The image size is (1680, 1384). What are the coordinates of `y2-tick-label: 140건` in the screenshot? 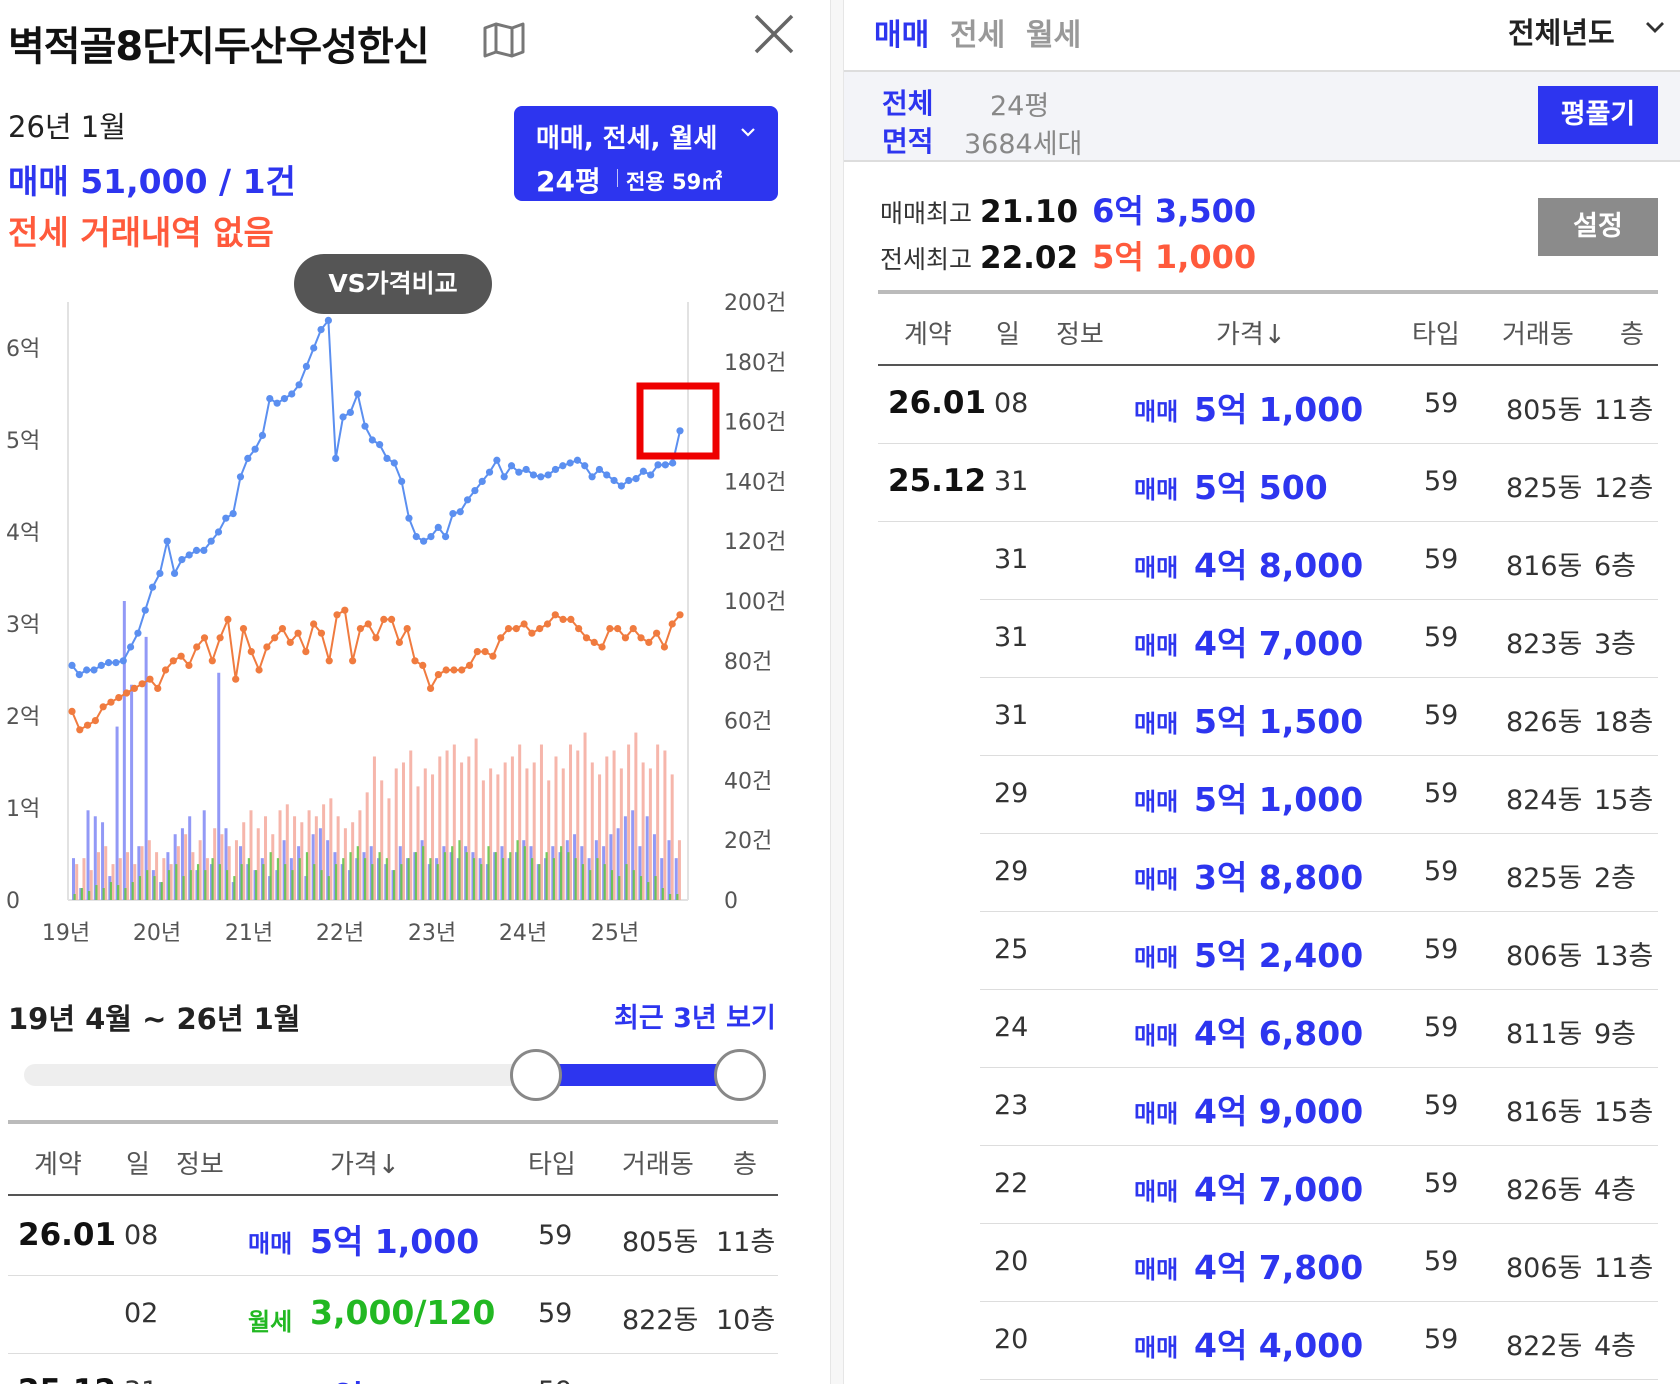 It's located at (755, 482).